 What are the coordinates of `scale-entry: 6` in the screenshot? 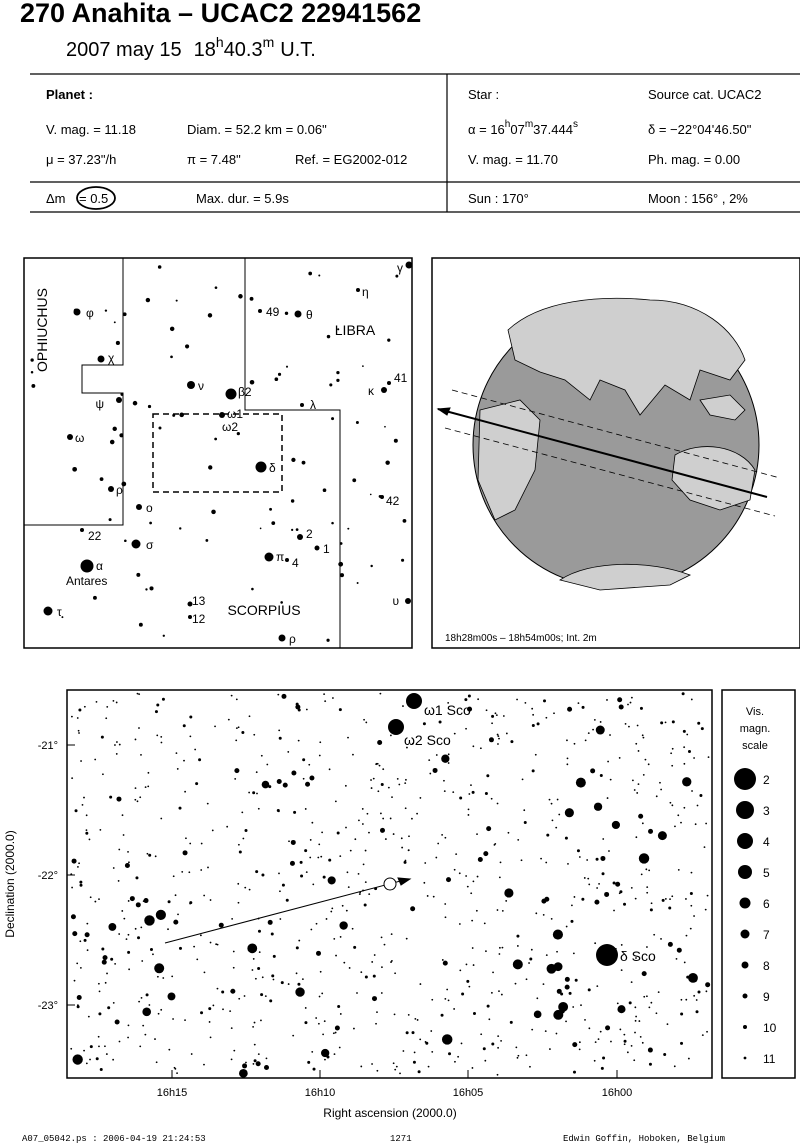 It's located at (766, 904).